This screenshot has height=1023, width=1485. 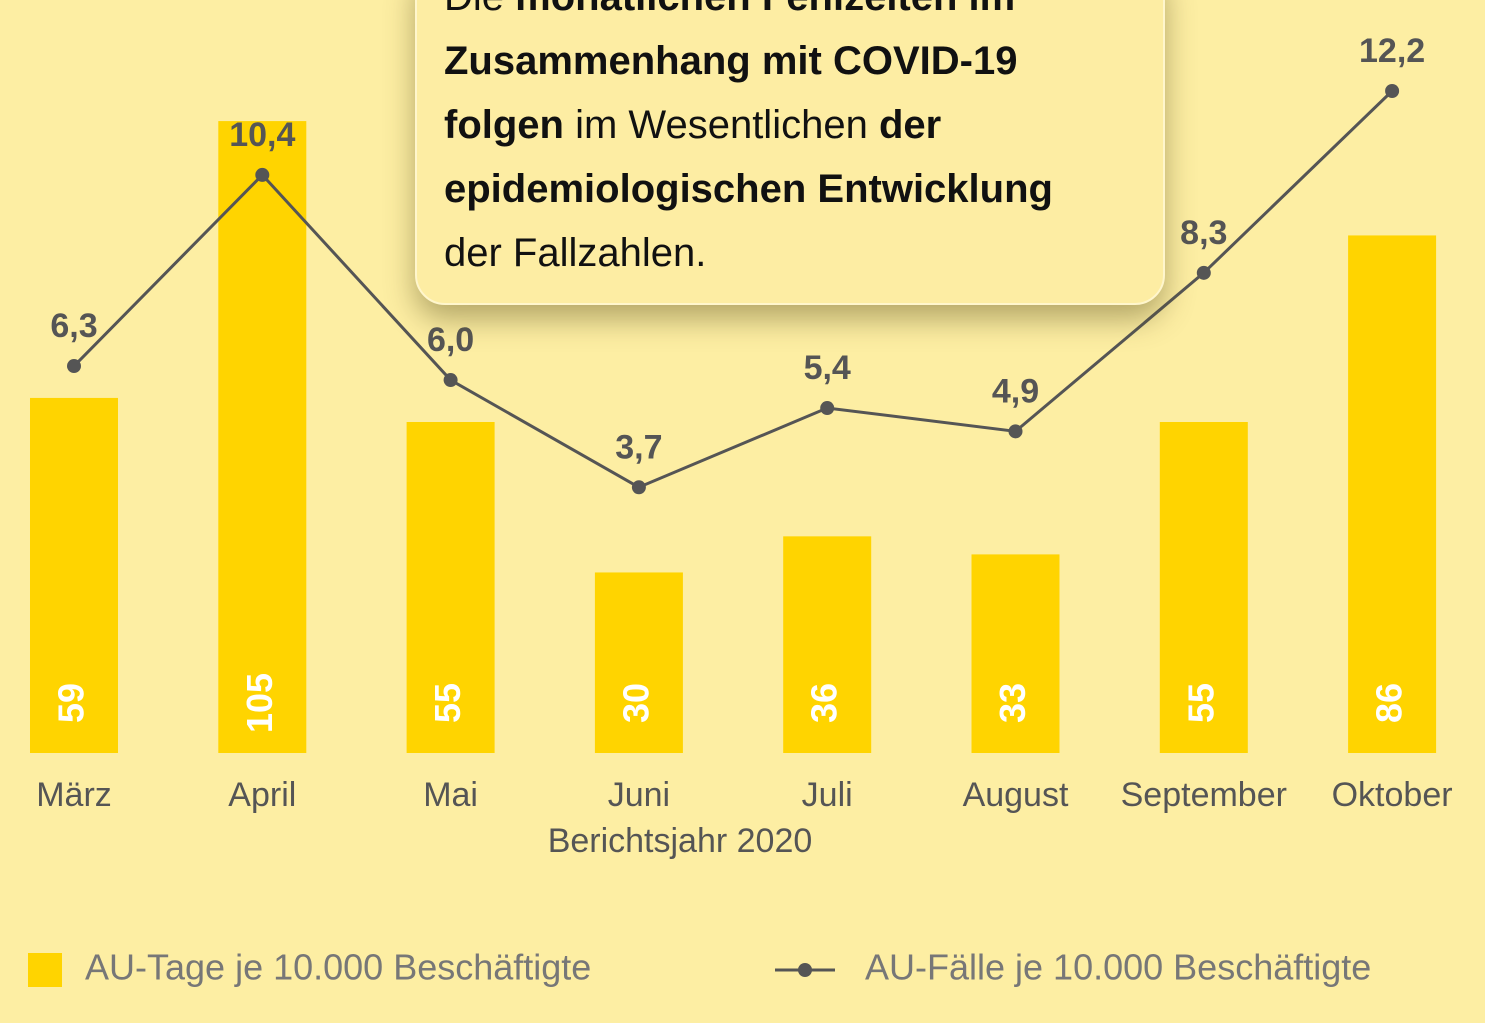 I want to click on callout-text: epidemiologischen Entwicklung, so click(x=748, y=189).